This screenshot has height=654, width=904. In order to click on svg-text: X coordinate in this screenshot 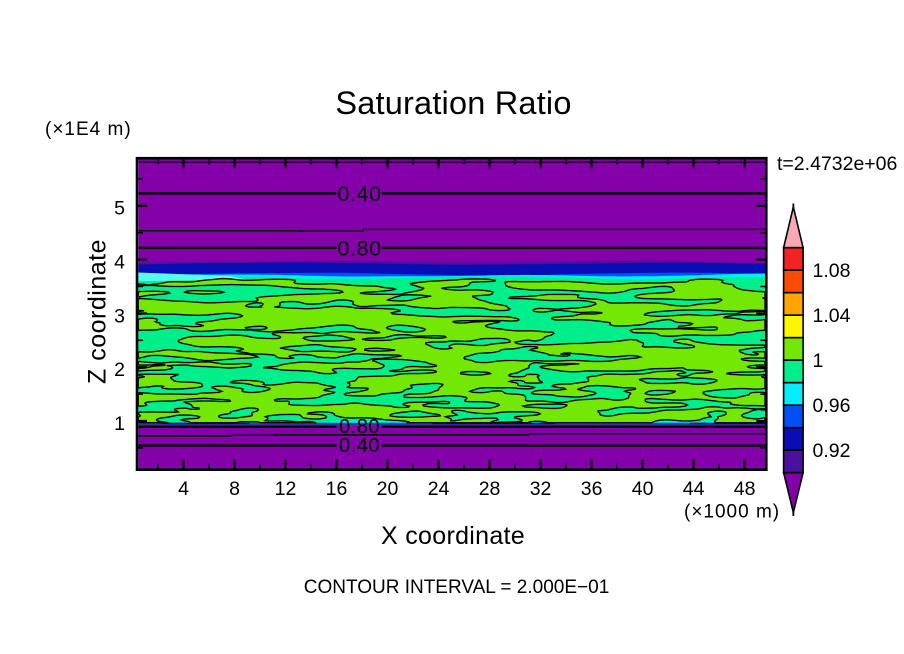, I will do `click(453, 536)`.